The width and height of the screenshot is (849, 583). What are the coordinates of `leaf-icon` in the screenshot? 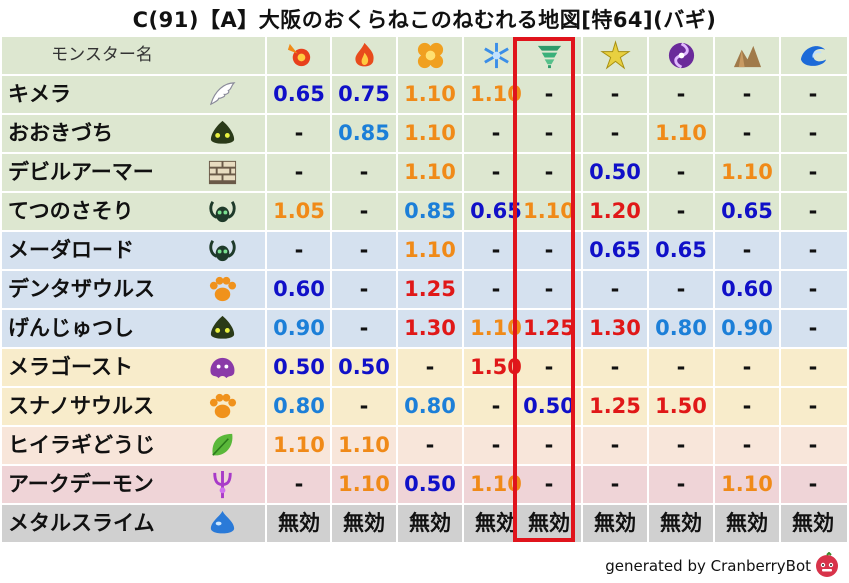 It's located at (222, 444).